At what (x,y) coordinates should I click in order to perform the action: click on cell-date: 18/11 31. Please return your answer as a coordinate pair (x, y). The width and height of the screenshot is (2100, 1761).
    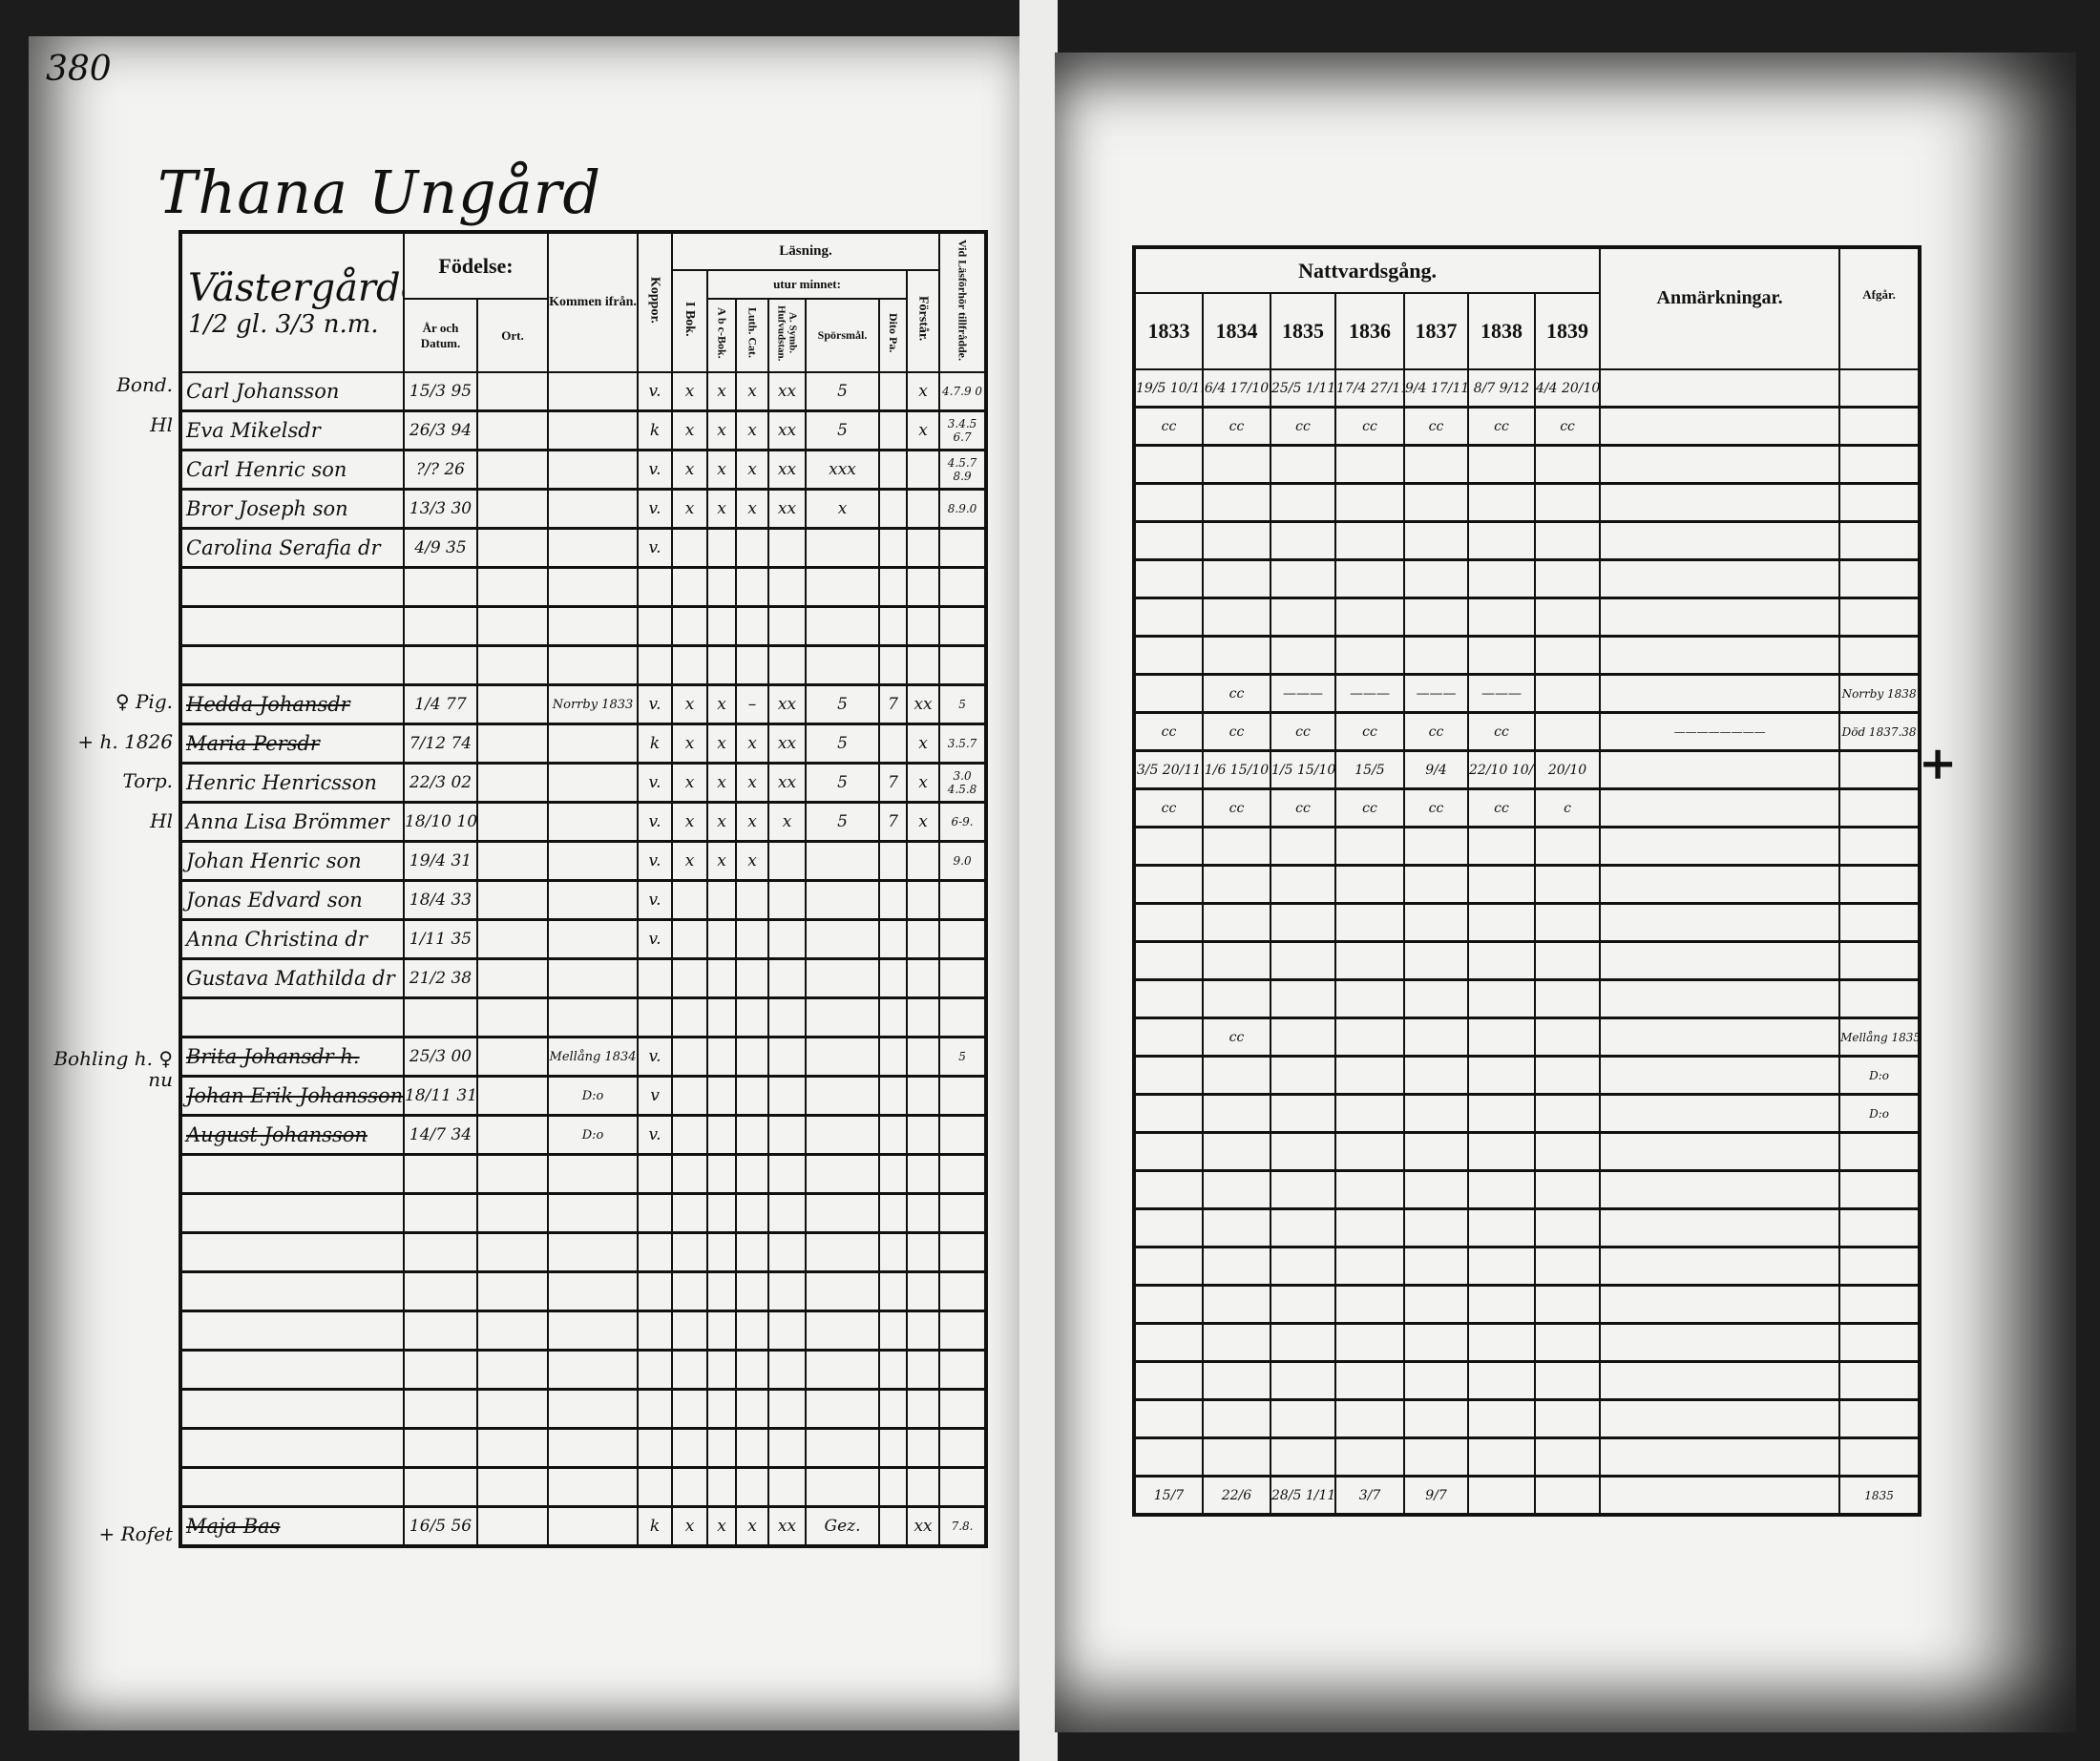
    Looking at the image, I should click on (440, 1096).